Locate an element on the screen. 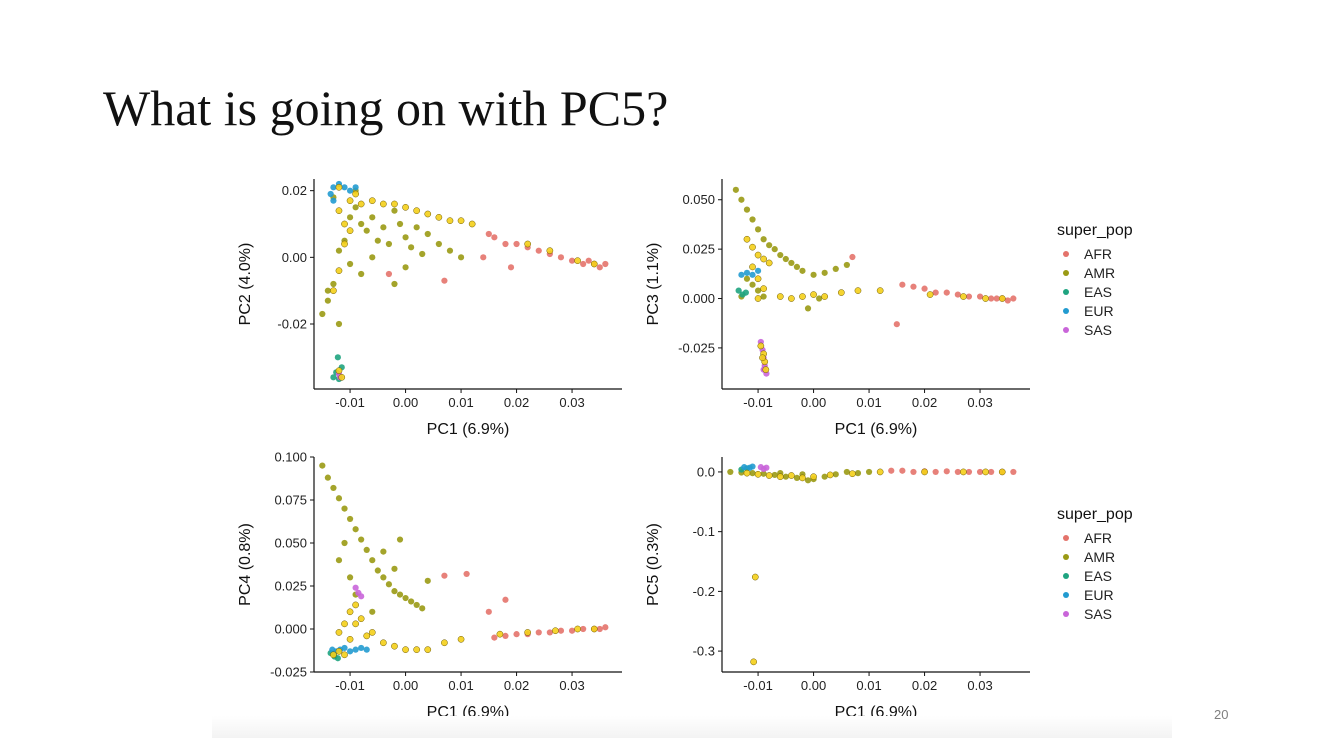  point-sas is located at coordinates (355, 587).